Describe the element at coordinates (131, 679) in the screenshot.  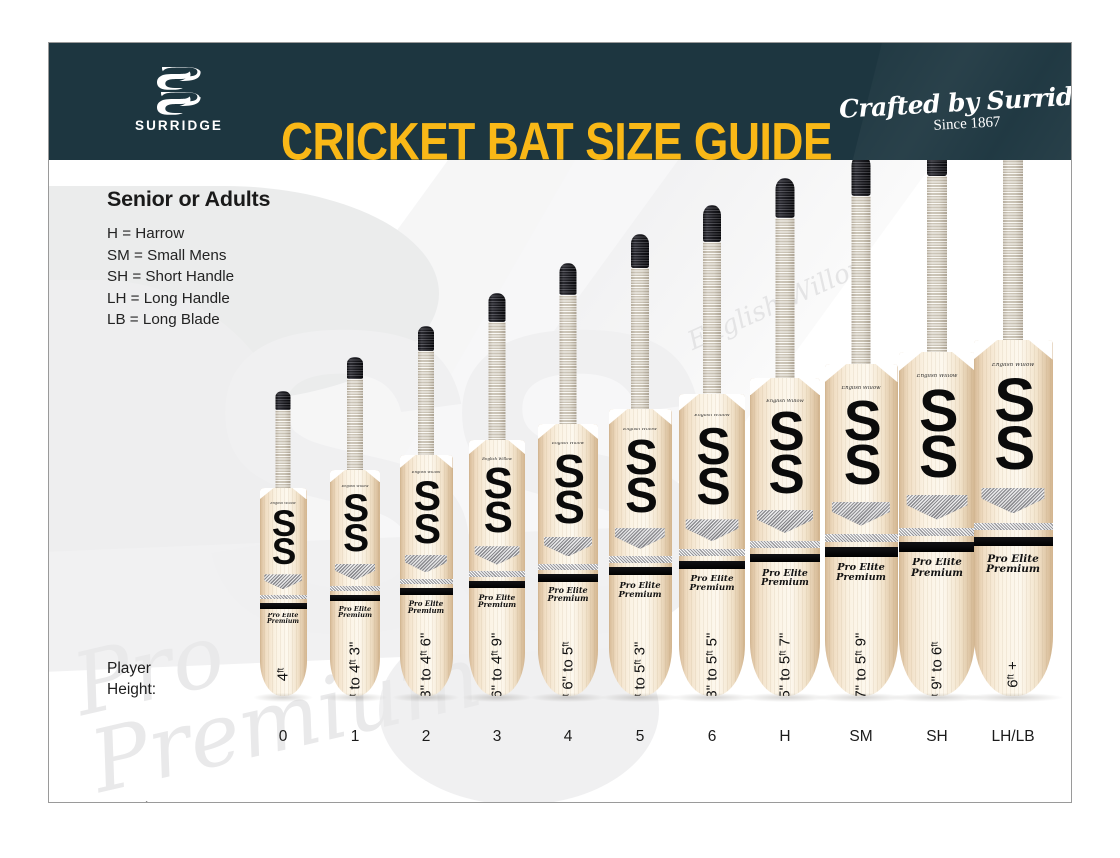
I see `player-height-row-label: Player Height:` at that location.